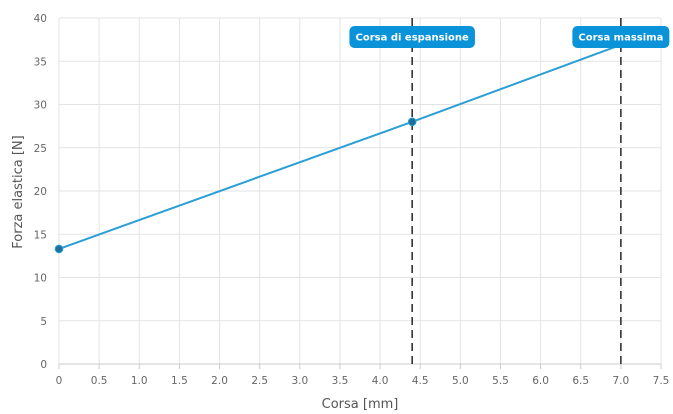  Describe the element at coordinates (18, 191) in the screenshot. I see `y-axis-title: Forza elastica [N]` at that location.